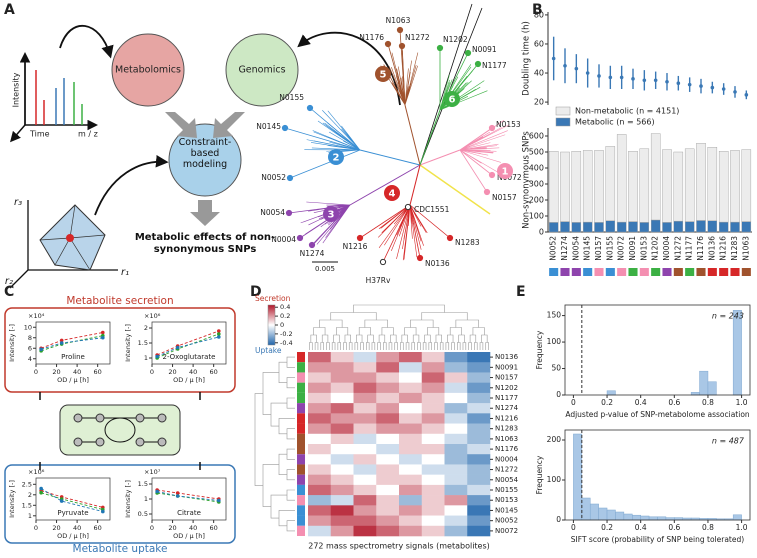 The height and width of the screenshot is (558, 757). Describe the element at coordinates (507, 357) in the screenshot. I see `row-label: N0136` at that location.